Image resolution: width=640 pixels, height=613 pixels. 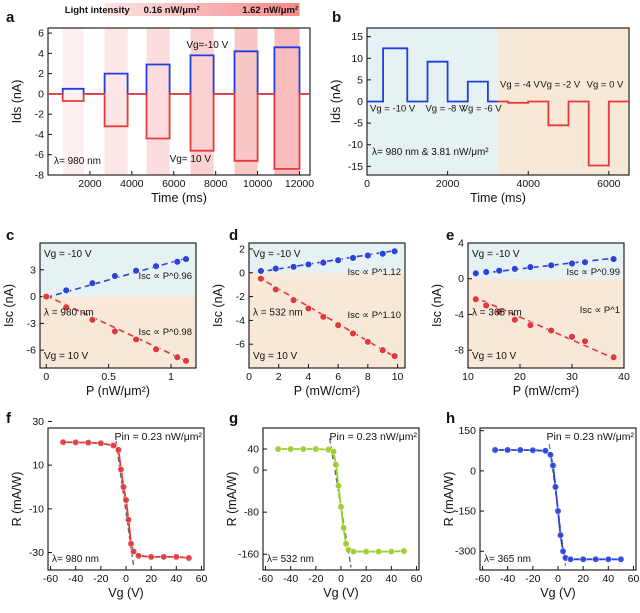 What do you see at coordinates (355, 167) in the screenshot?
I see `y-tick-label: -15` at bounding box center [355, 167].